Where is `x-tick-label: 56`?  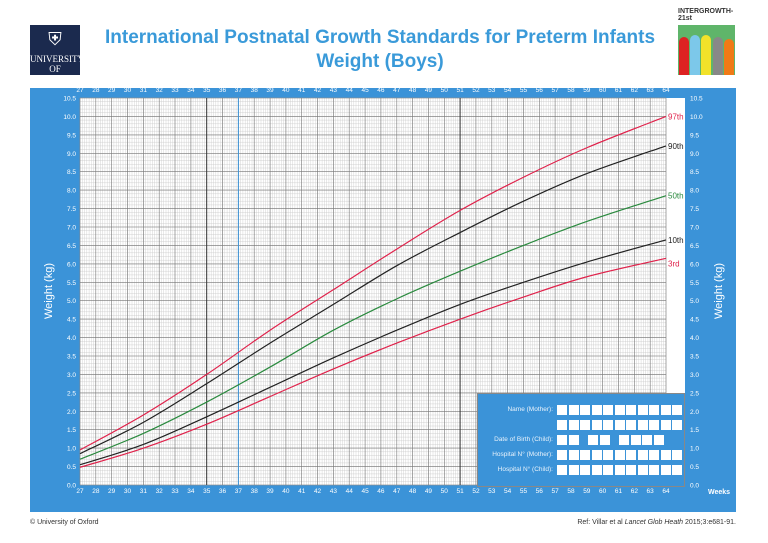 x-tick-label: 56 is located at coordinates (540, 491).